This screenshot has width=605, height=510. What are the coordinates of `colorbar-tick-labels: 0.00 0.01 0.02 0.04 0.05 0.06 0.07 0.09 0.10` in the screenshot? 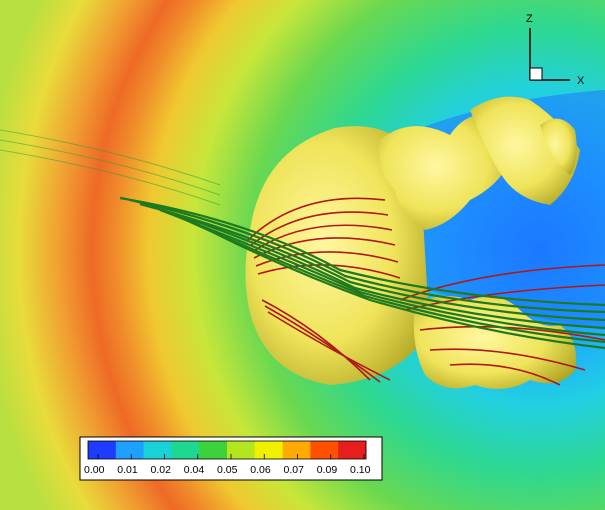 It's located at (227, 465).